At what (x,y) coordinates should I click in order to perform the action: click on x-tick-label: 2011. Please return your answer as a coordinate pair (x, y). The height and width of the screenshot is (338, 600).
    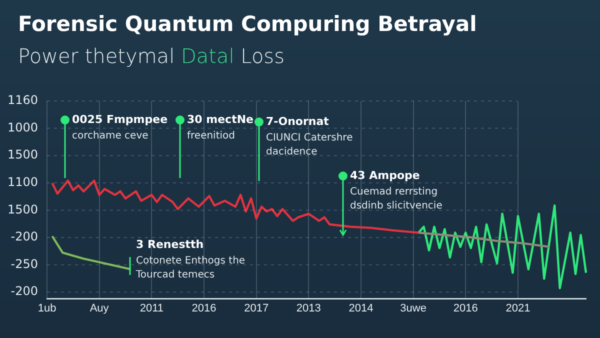
    Looking at the image, I should click on (152, 308).